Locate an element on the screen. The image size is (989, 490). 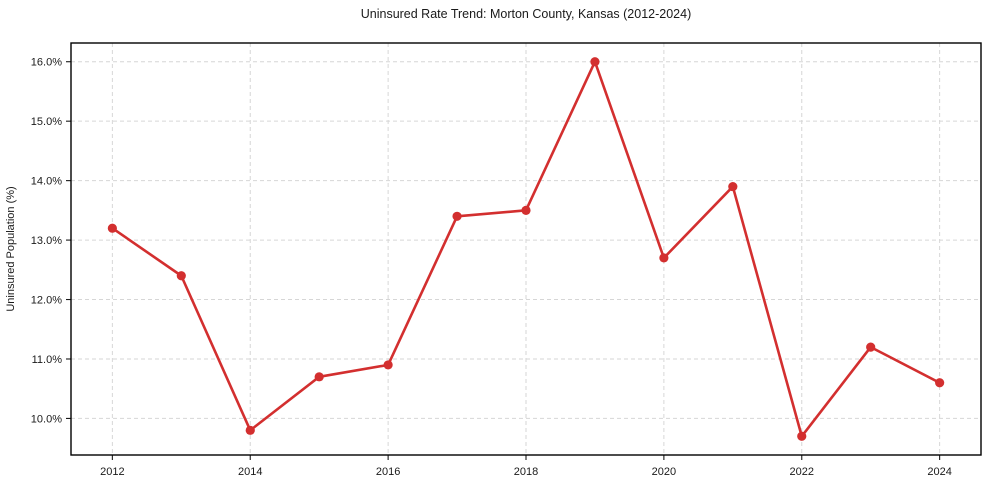
y-tick-label: 12.0% is located at coordinates (46, 301).